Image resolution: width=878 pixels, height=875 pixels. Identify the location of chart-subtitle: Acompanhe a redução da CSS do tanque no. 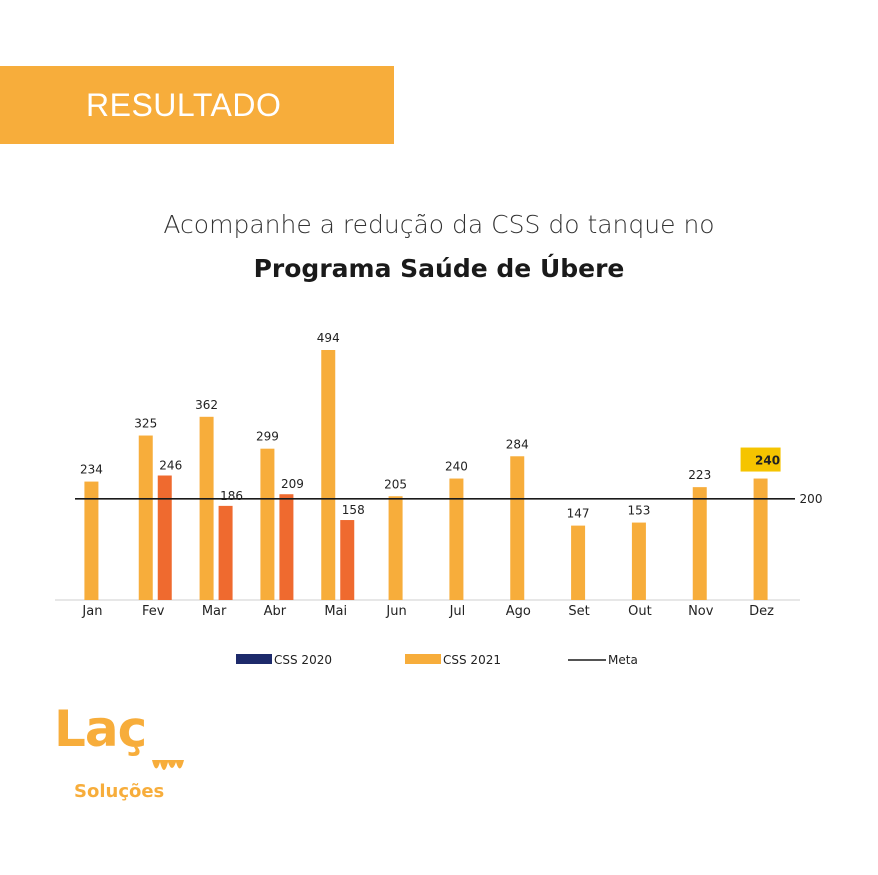
(439, 224).